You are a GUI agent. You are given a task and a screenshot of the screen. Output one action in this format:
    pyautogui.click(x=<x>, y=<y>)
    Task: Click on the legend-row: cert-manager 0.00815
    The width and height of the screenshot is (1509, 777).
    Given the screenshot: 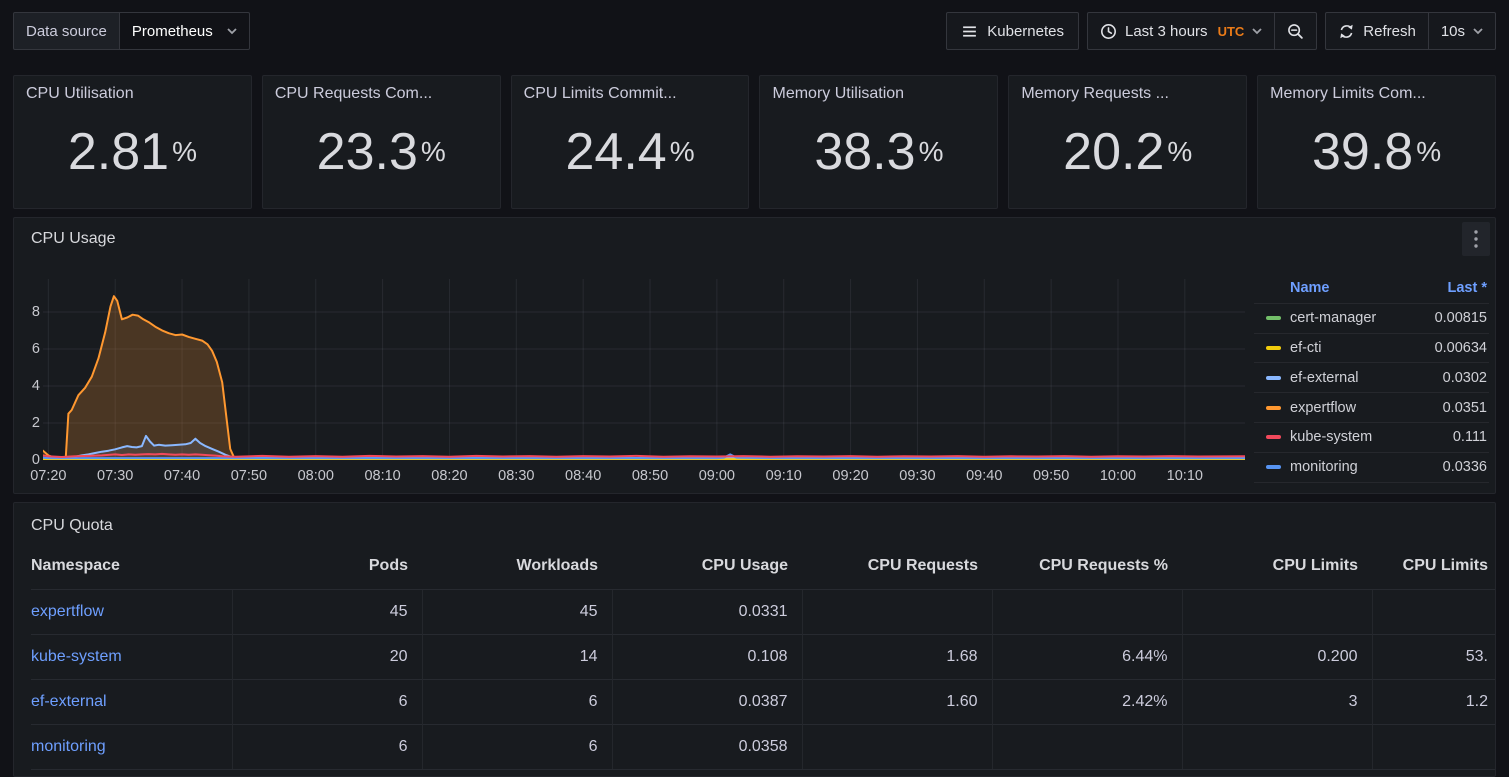 What is the action you would take?
    pyautogui.click(x=1371, y=319)
    